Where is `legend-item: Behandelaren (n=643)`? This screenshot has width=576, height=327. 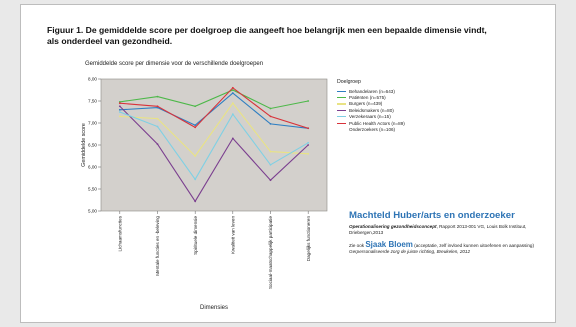 legend-item: Behandelaren (n=643) is located at coordinates (371, 91).